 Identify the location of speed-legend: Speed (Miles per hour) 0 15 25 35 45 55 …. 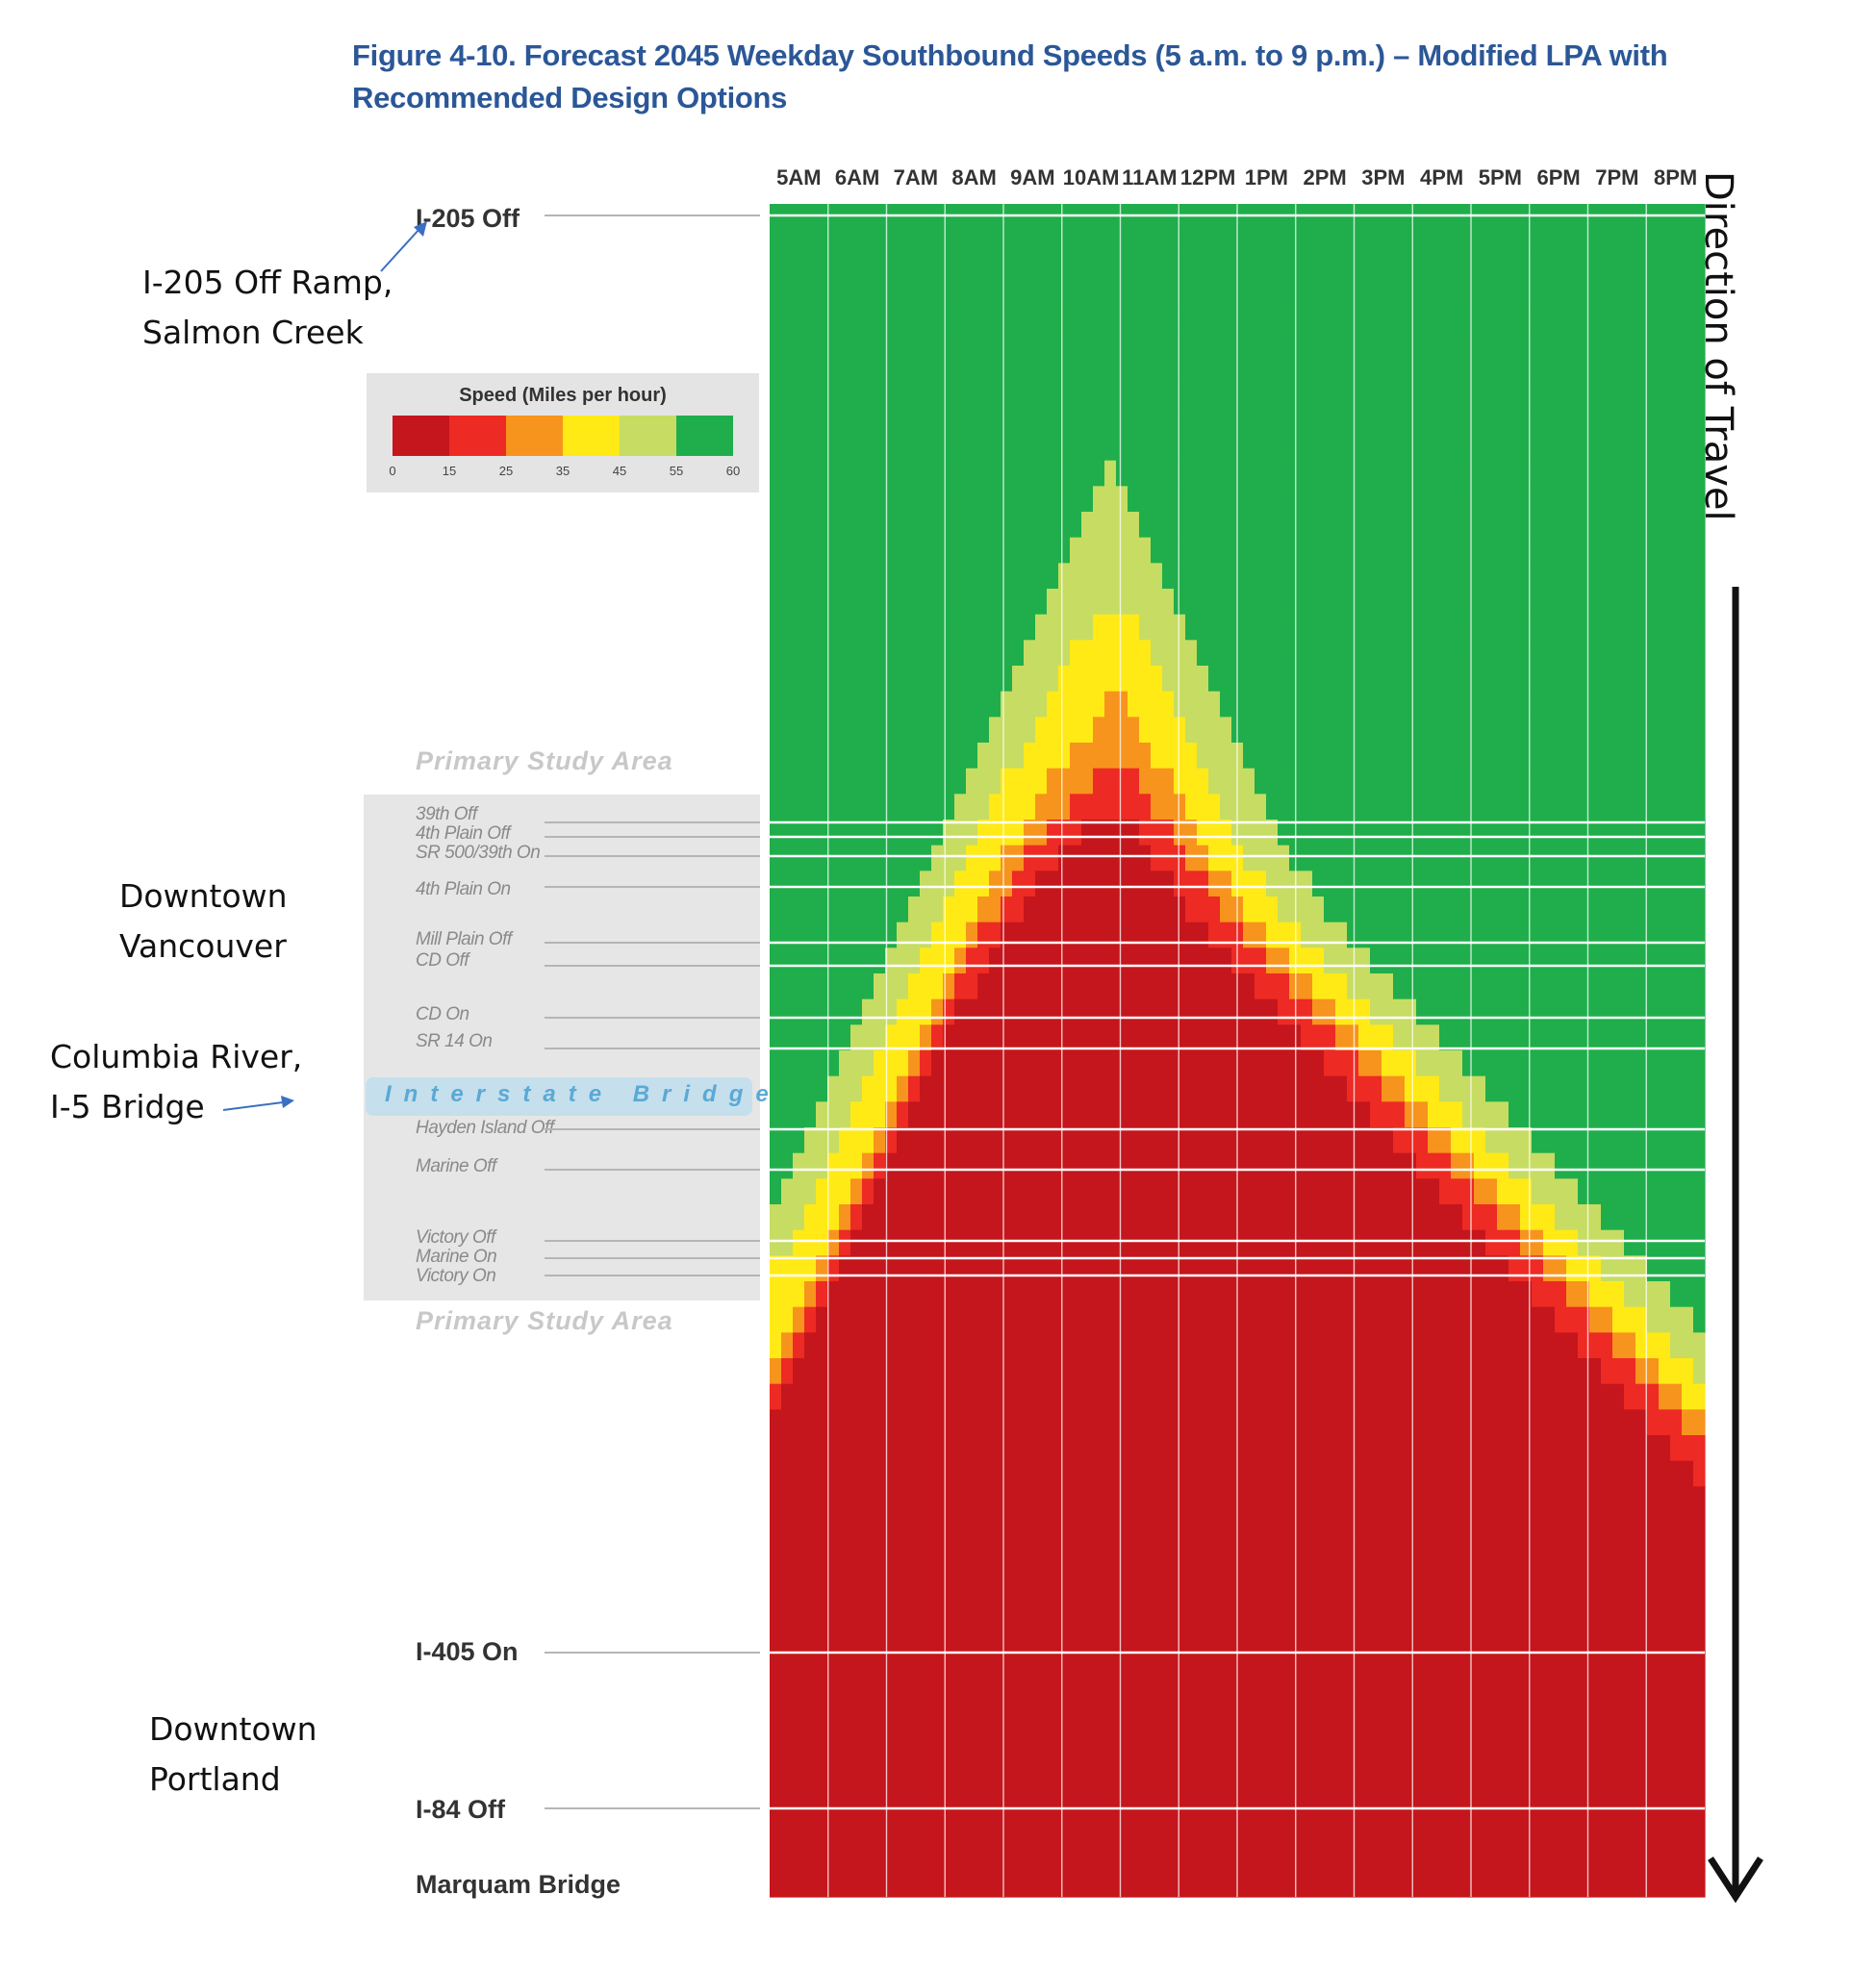
(563, 433).